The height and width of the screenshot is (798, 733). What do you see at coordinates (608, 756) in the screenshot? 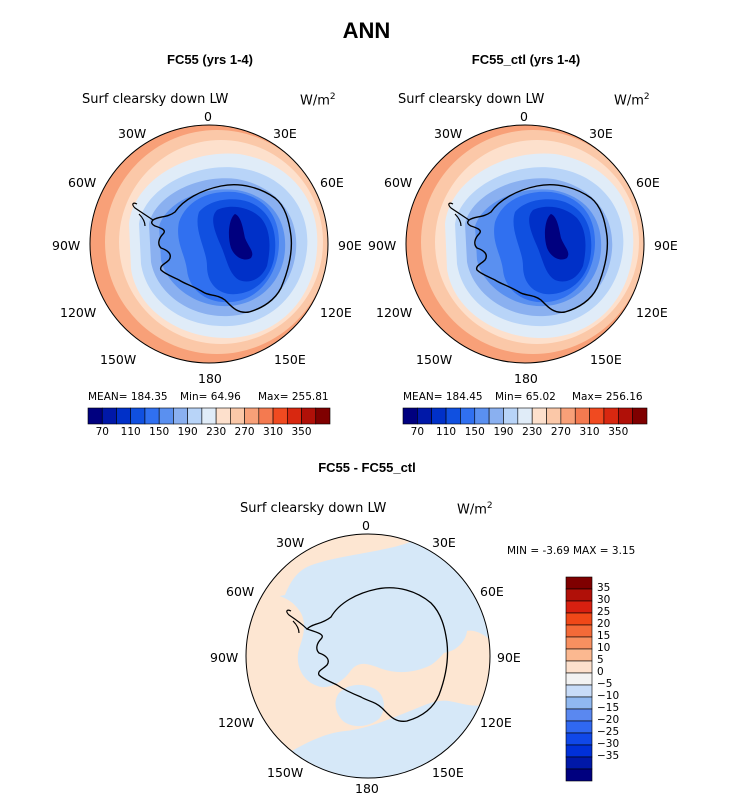
I see `colorbar-tick-label: −35` at bounding box center [608, 756].